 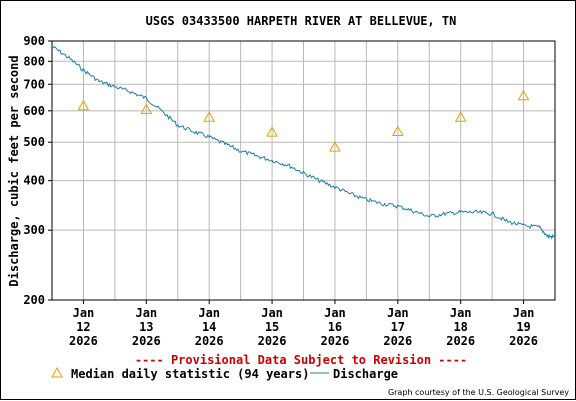 What do you see at coordinates (14, 170) in the screenshot?
I see `y-axis-label: Discharge, cubic feet per second` at bounding box center [14, 170].